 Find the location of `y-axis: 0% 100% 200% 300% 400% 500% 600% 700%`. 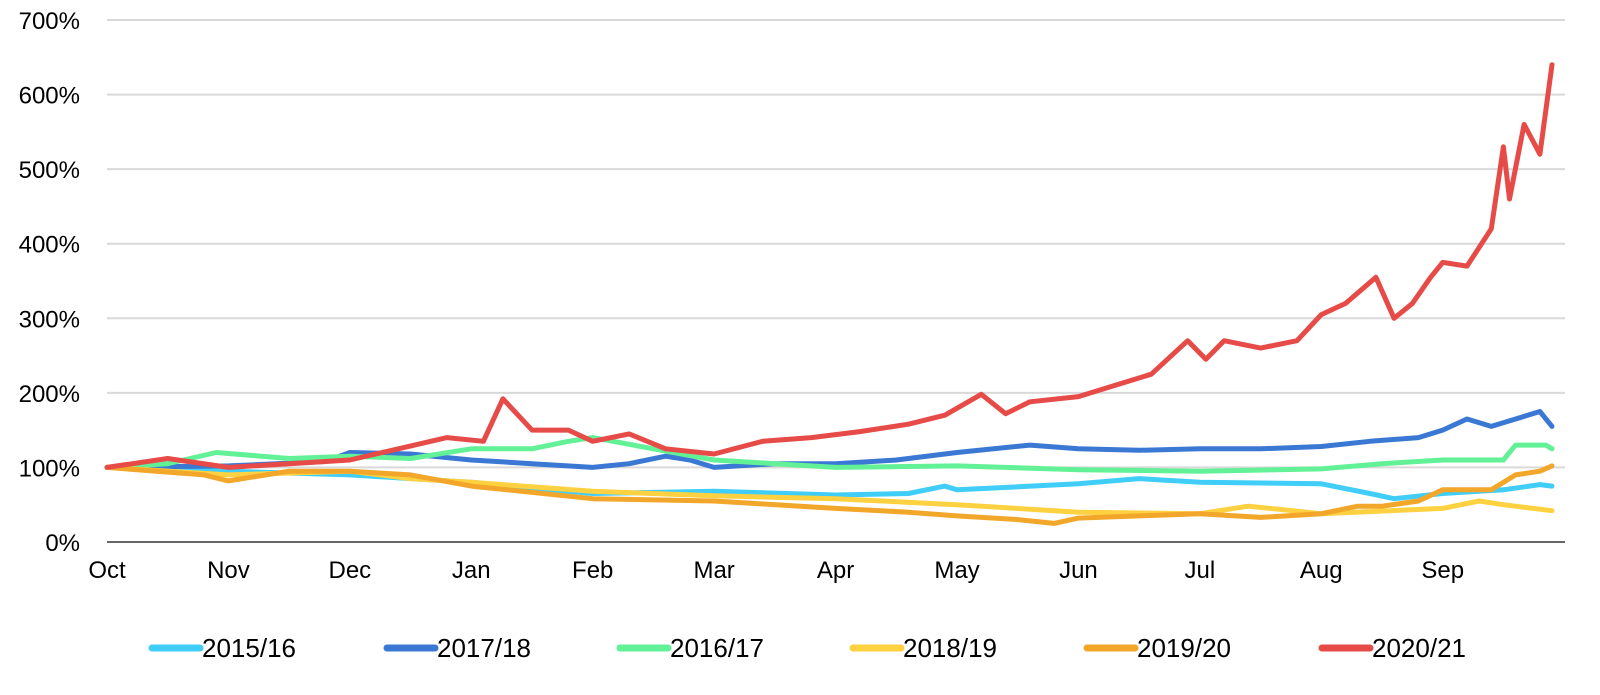

y-axis: 0% 100% 200% 300% 400% 500% 600% 700% is located at coordinates (49, 282).